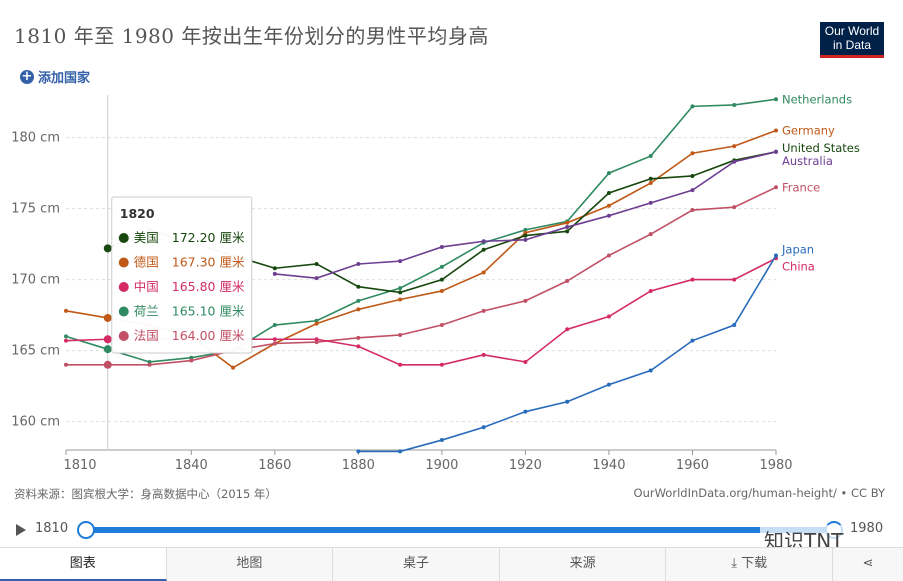  I want to click on tooltip-country: 中国, so click(146, 286).